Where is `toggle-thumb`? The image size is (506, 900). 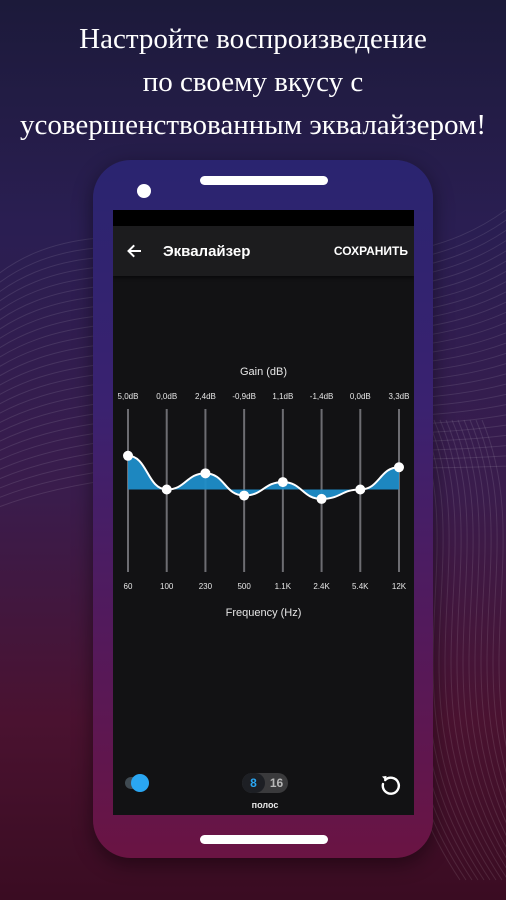
toggle-thumb is located at coordinates (140, 783).